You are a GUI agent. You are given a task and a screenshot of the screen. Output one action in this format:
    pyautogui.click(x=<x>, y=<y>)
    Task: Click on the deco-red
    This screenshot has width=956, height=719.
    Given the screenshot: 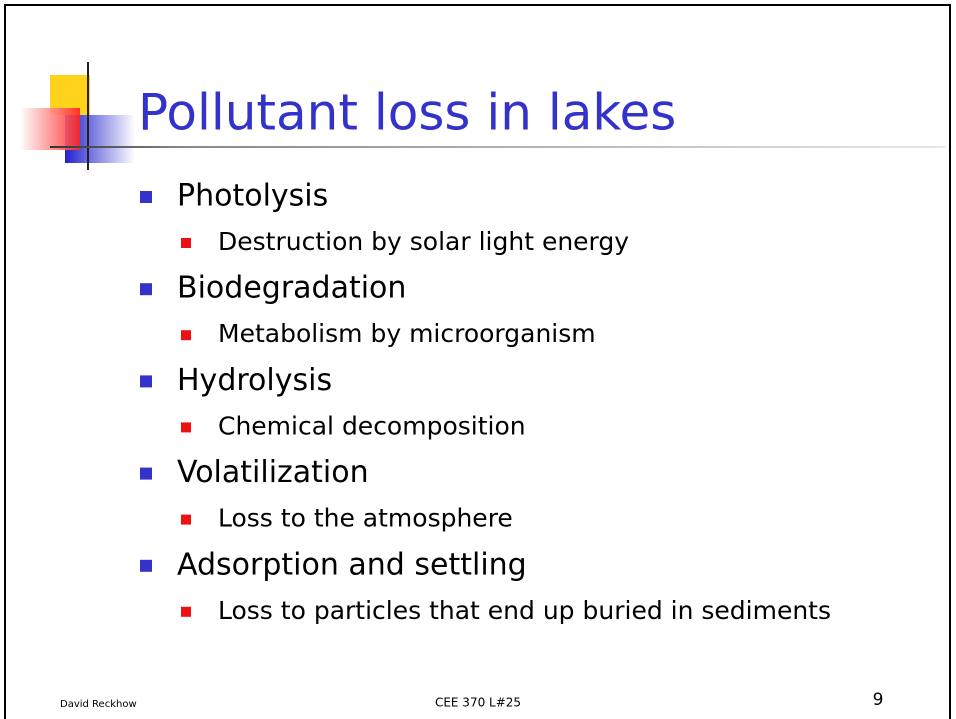 What is the action you would take?
    pyautogui.click(x=50, y=129)
    